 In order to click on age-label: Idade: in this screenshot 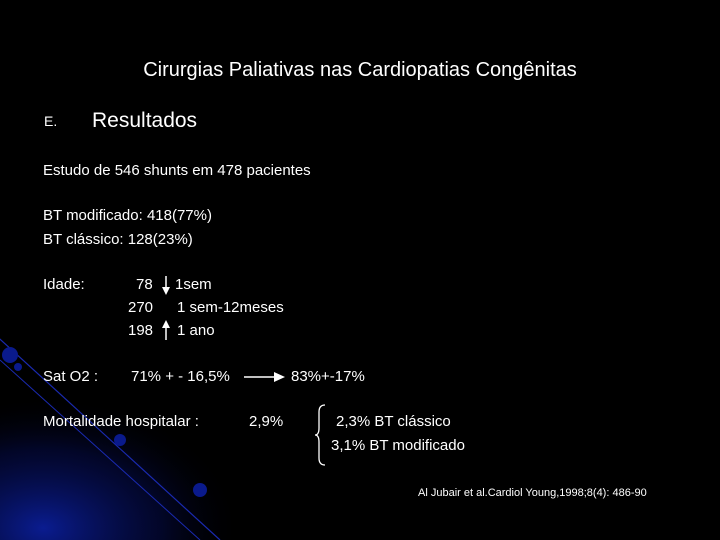, I will do `click(64, 284)`.